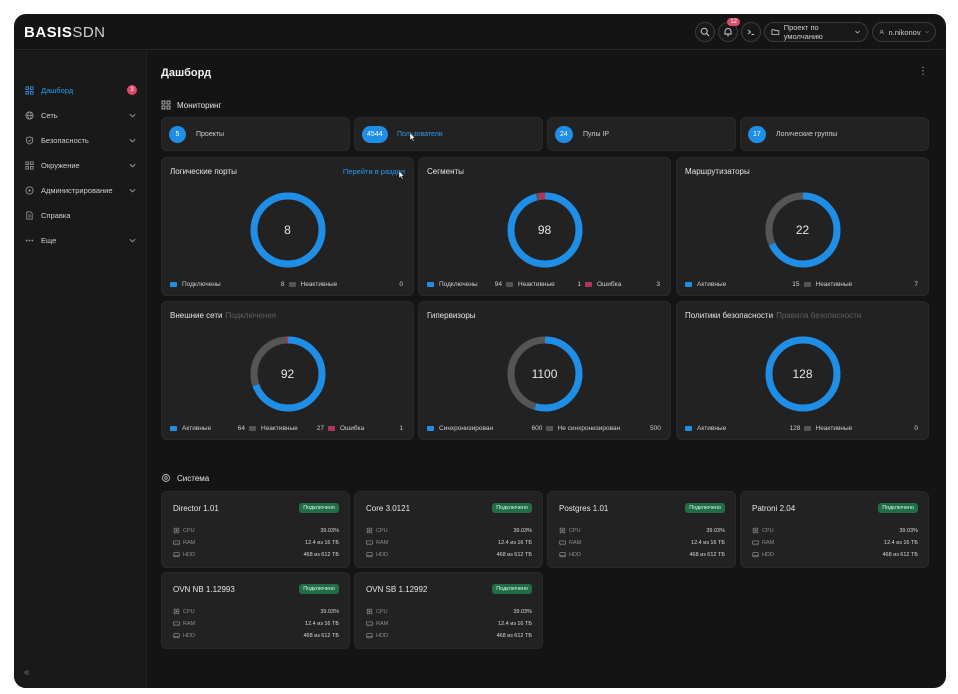 The height and width of the screenshot is (694, 958). What do you see at coordinates (255, 134) in the screenshot?
I see `stat-card-projects: 5 Проекты` at bounding box center [255, 134].